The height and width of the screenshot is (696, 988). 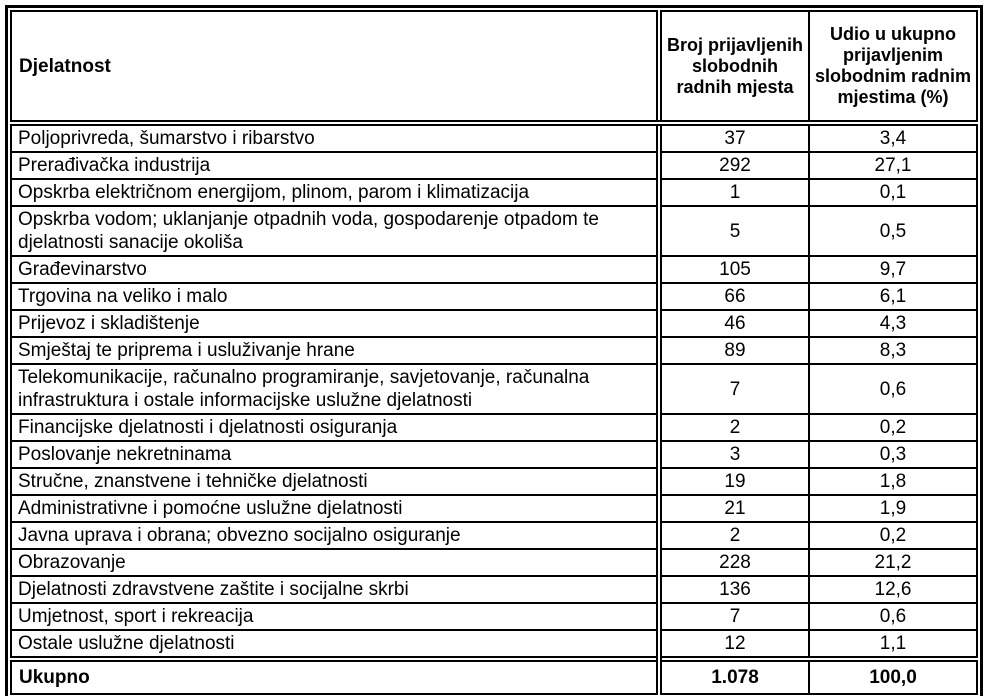 I want to click on table-row: Građevinarstvo 105 9,7, so click(x=494, y=269).